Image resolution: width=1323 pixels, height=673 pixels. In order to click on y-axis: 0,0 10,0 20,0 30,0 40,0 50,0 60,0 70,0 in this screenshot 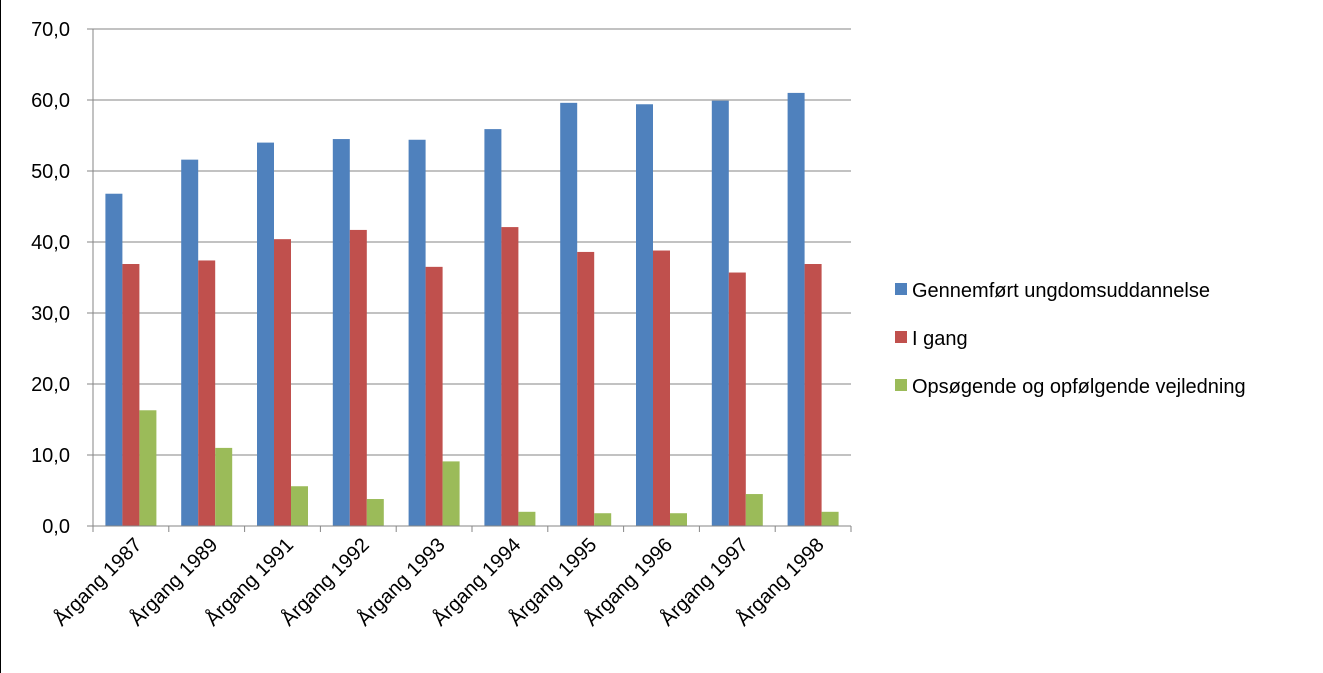, I will do `click(62, 278)`.